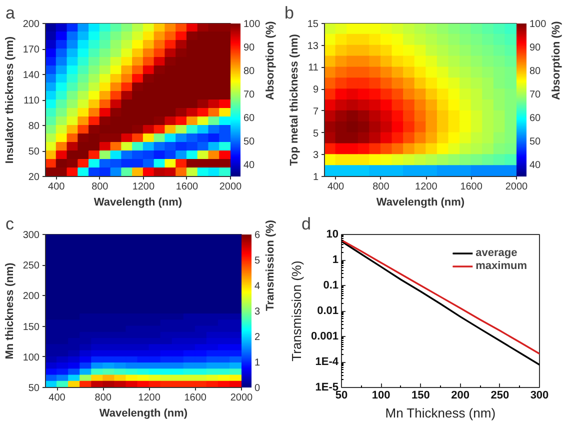  What do you see at coordinates (32, 101) in the screenshot?
I see `y-tick-label: 110` at bounding box center [32, 101].